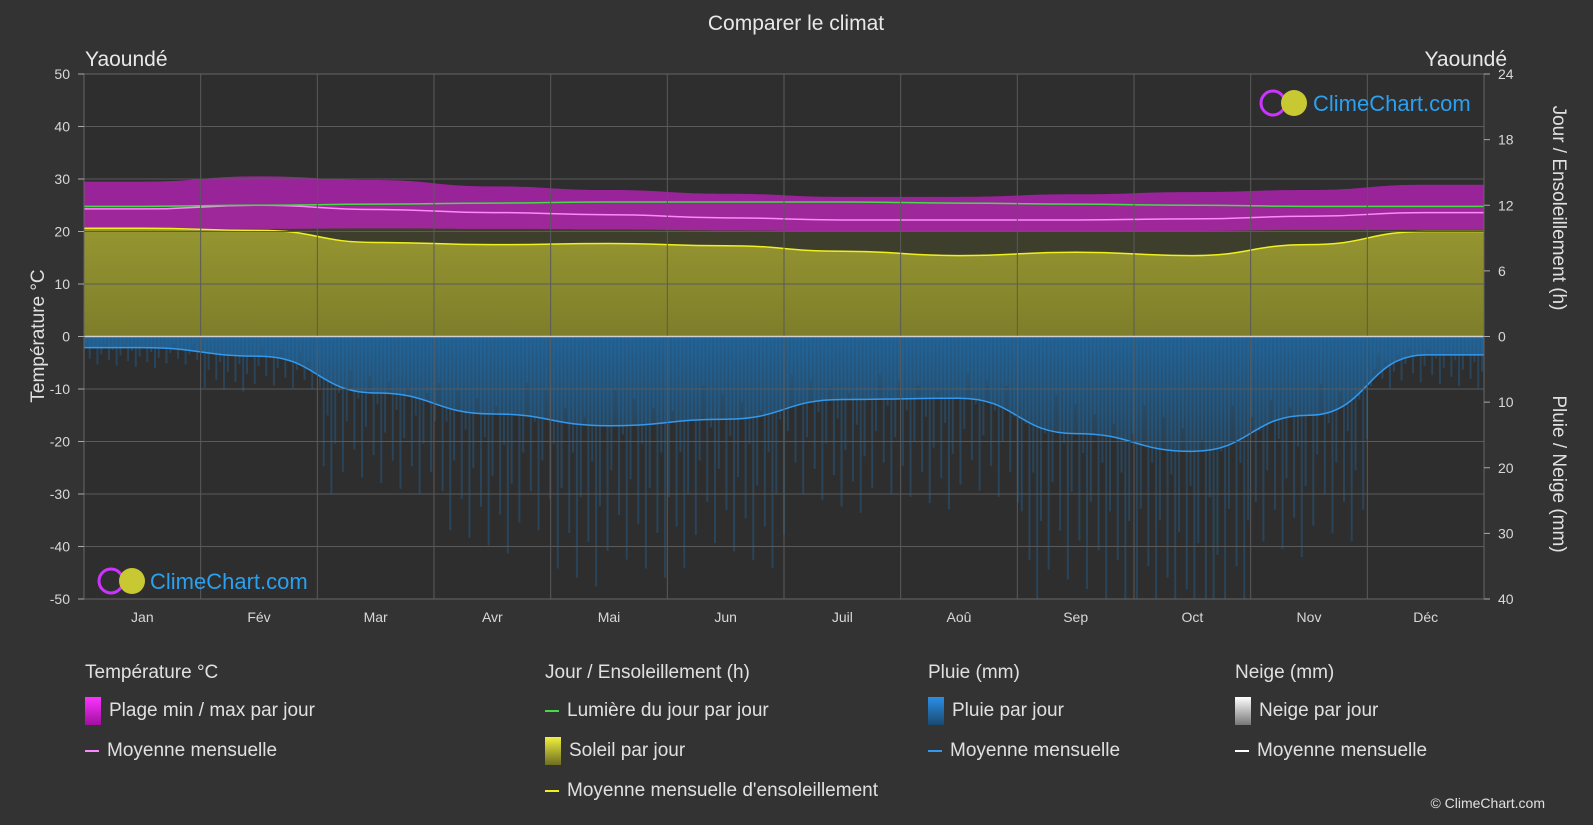 The width and height of the screenshot is (1593, 825). I want to click on left-tick-label: 50, so click(62, 74).